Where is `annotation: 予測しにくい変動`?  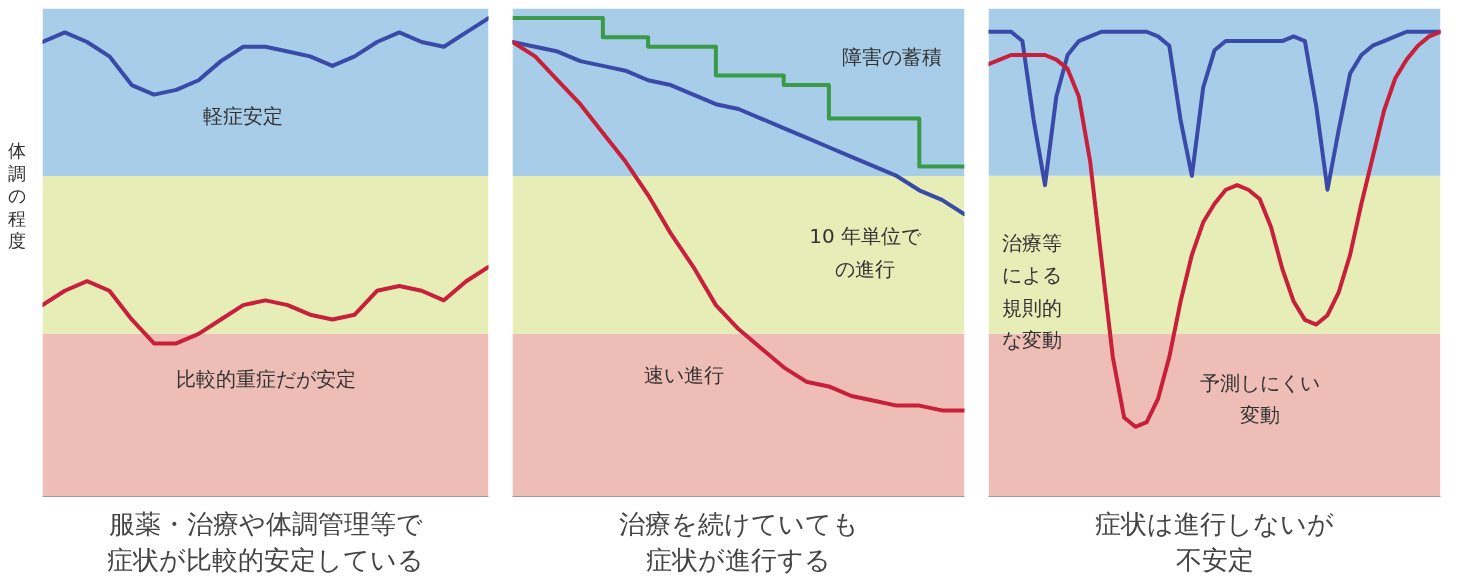 annotation: 予測しにくい変動 is located at coordinates (1259, 399).